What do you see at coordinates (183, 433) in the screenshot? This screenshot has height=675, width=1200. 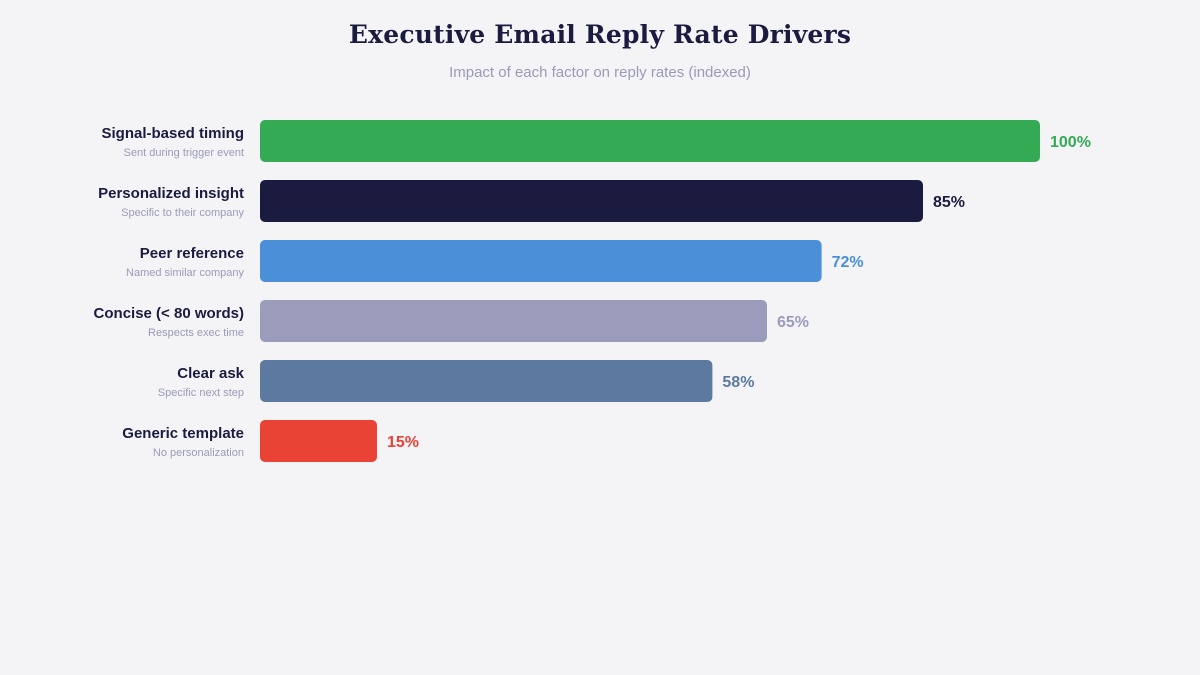 I see `category-label: Generic template` at bounding box center [183, 433].